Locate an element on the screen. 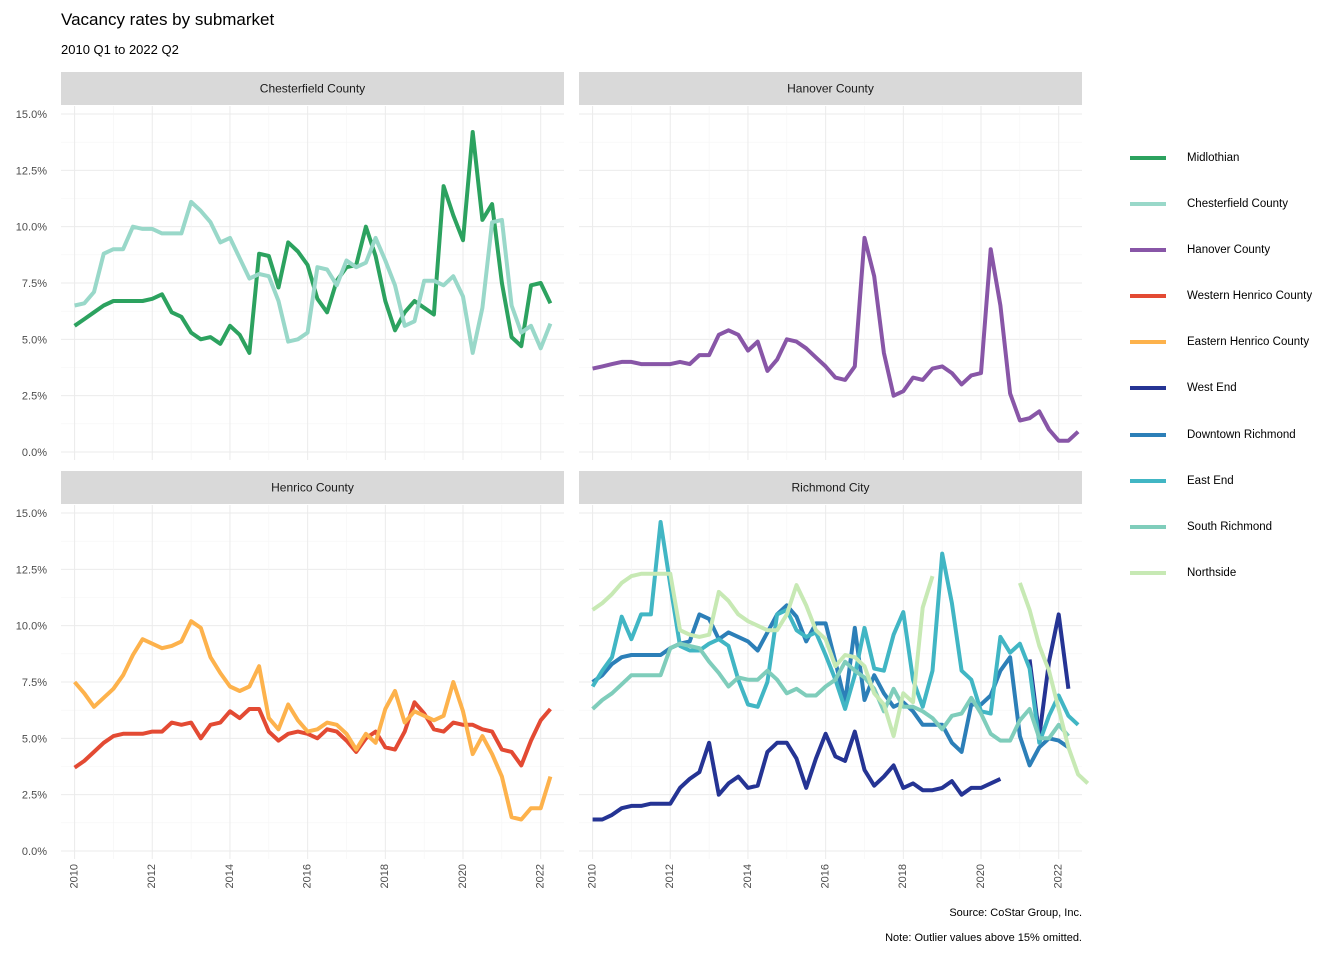 Image resolution: width=1344 pixels, height=960 pixels. legend-label: West End is located at coordinates (1212, 388).